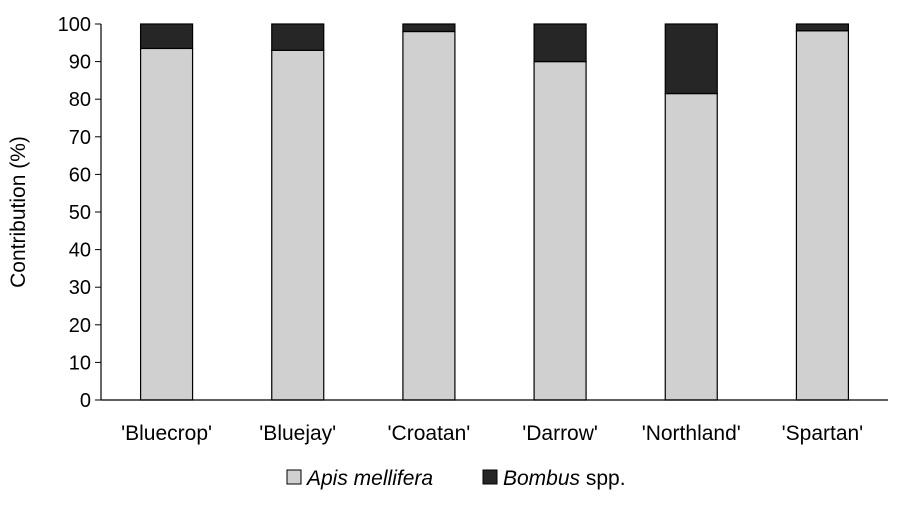 The width and height of the screenshot is (898, 508). What do you see at coordinates (80, 63) in the screenshot?
I see `y-tick-label: 90` at bounding box center [80, 63].